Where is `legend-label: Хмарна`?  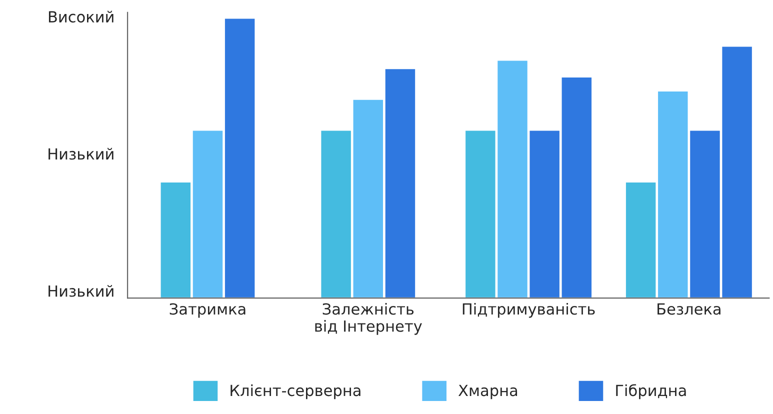
legend-label: Хмарна is located at coordinates (488, 392).